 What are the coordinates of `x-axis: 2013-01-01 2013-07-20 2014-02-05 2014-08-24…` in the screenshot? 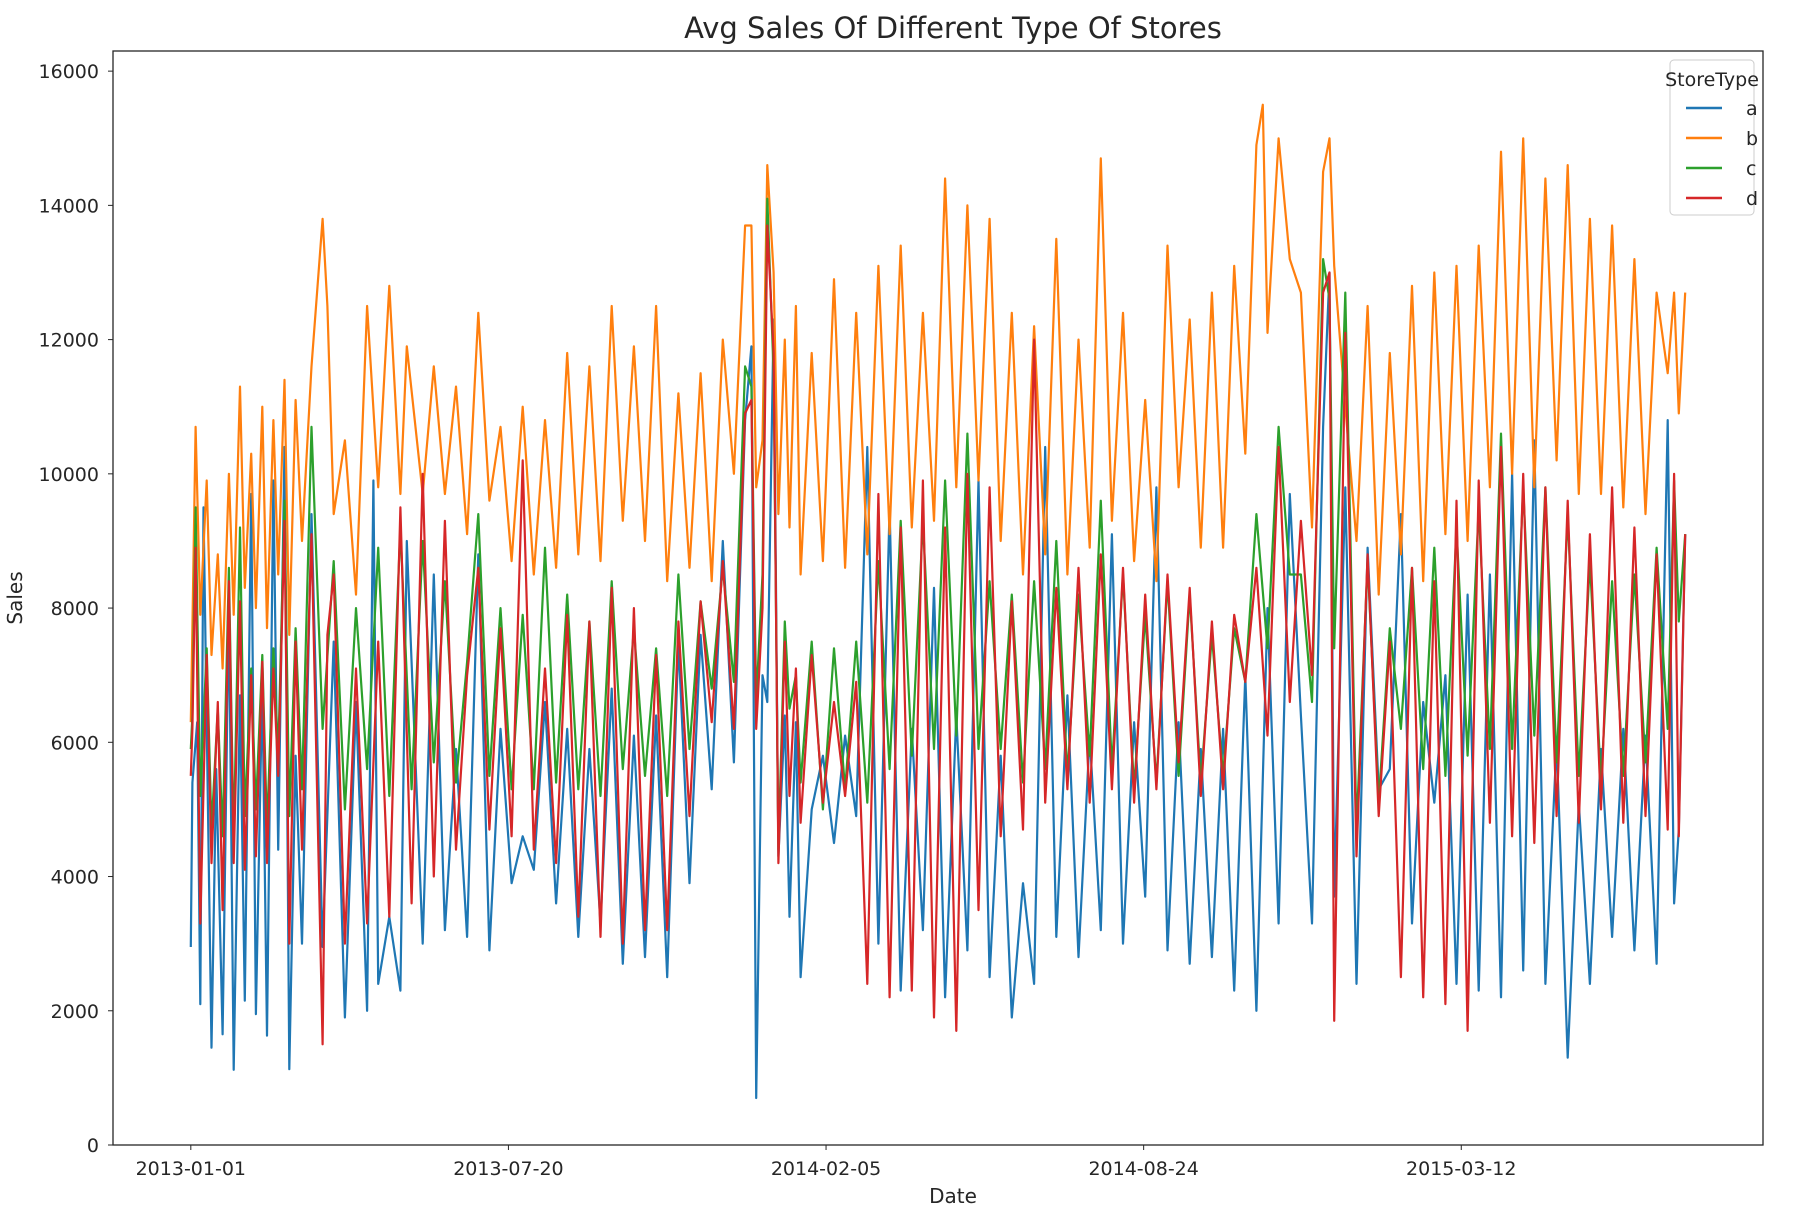 It's located at (826, 1162).